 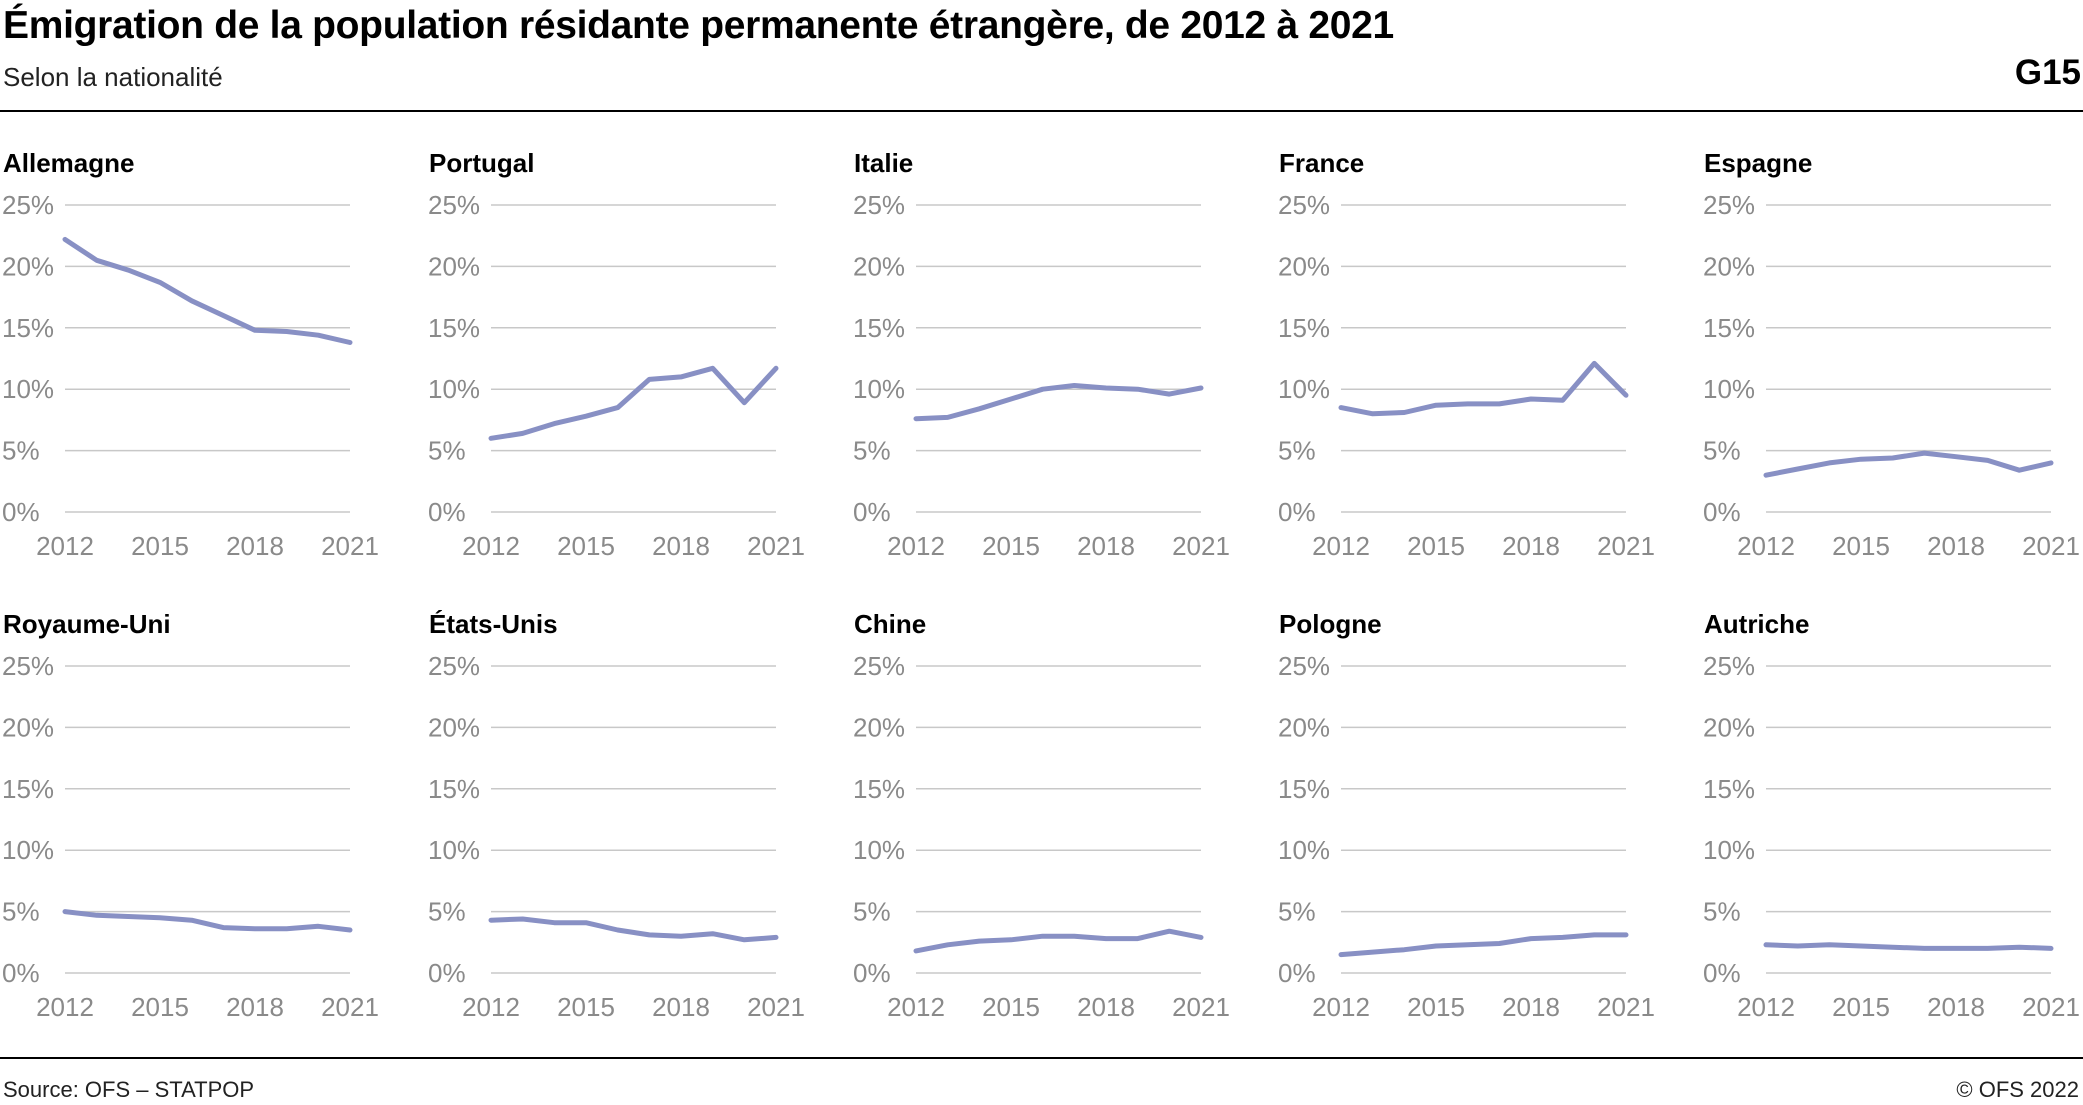 I want to click on chart-code: G15, so click(x=2047, y=72).